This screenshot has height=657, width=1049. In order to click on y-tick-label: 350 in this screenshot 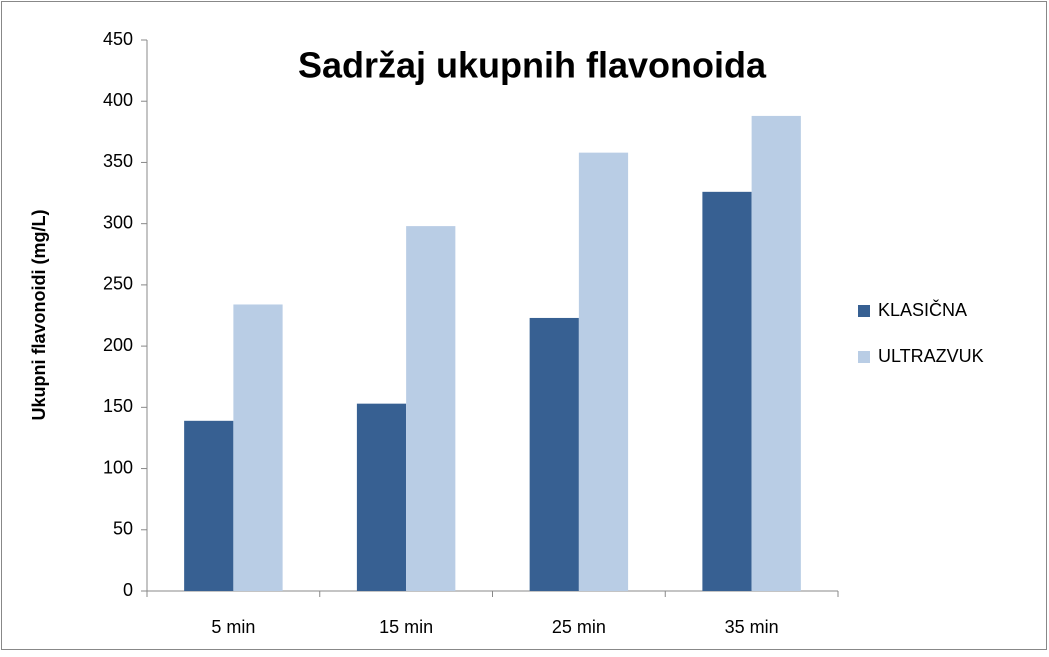, I will do `click(118, 161)`.